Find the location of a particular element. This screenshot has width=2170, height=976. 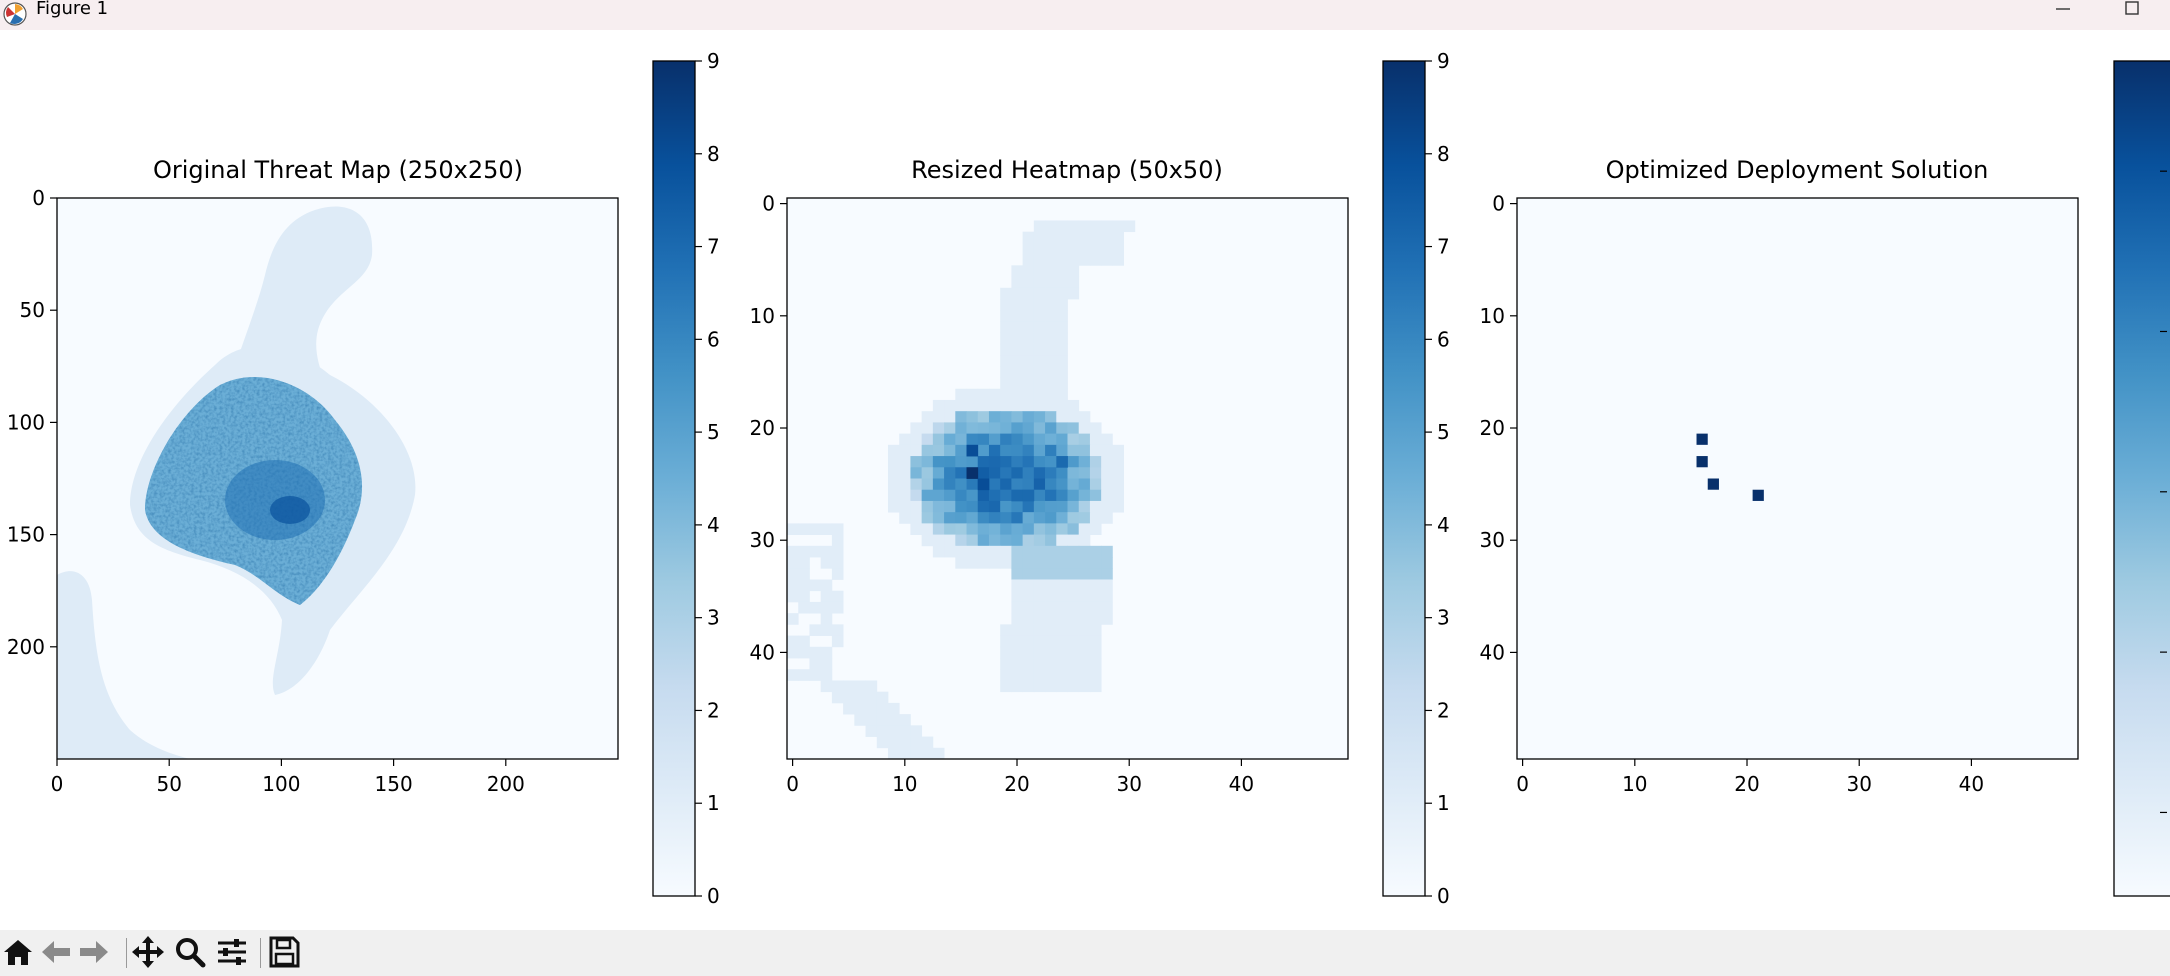

colorbar-tick-label: 7 is located at coordinates (713, 247).